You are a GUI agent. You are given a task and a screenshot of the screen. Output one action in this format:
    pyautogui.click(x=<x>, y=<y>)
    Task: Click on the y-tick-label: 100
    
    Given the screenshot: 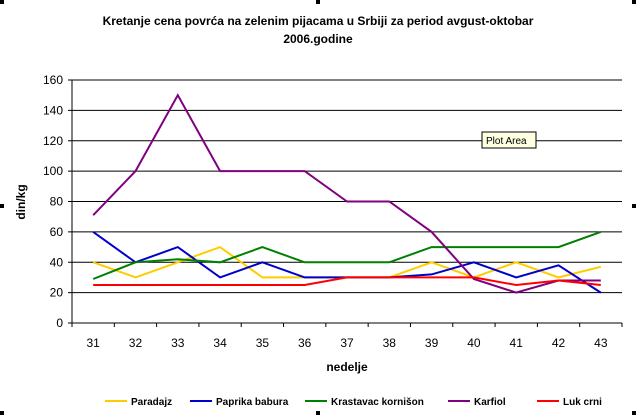 What is the action you would take?
    pyautogui.click(x=53, y=171)
    